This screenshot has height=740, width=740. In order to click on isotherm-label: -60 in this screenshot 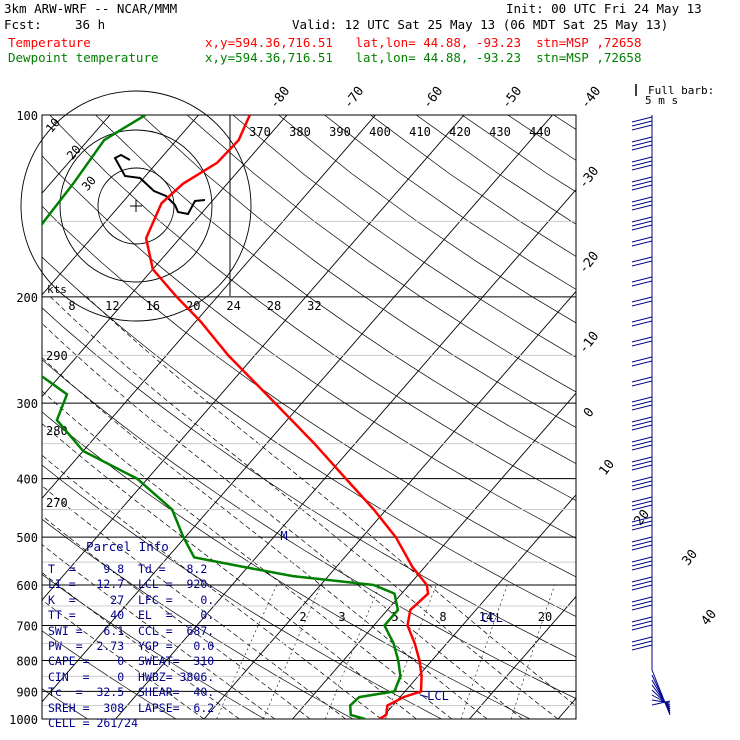, I will do `click(433, 98)`.